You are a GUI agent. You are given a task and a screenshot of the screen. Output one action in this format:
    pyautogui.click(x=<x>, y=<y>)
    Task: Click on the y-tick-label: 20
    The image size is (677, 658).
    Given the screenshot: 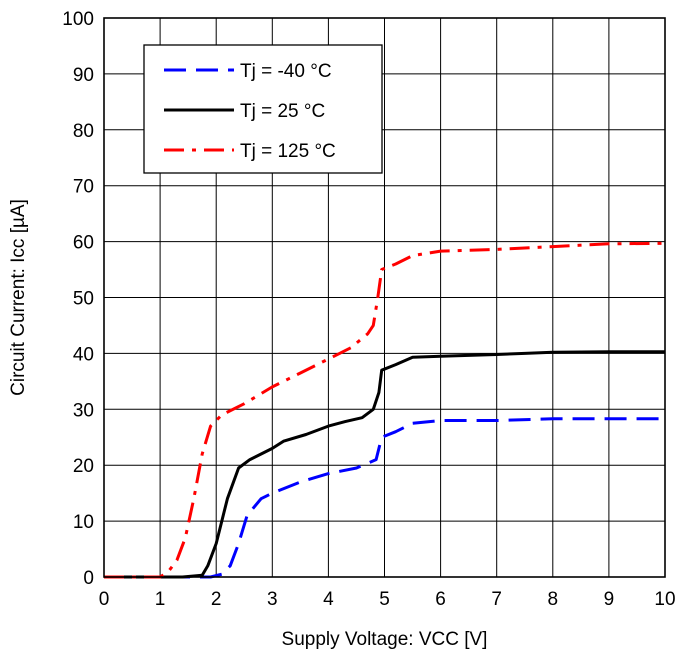 What is the action you would take?
    pyautogui.click(x=83, y=466)
    